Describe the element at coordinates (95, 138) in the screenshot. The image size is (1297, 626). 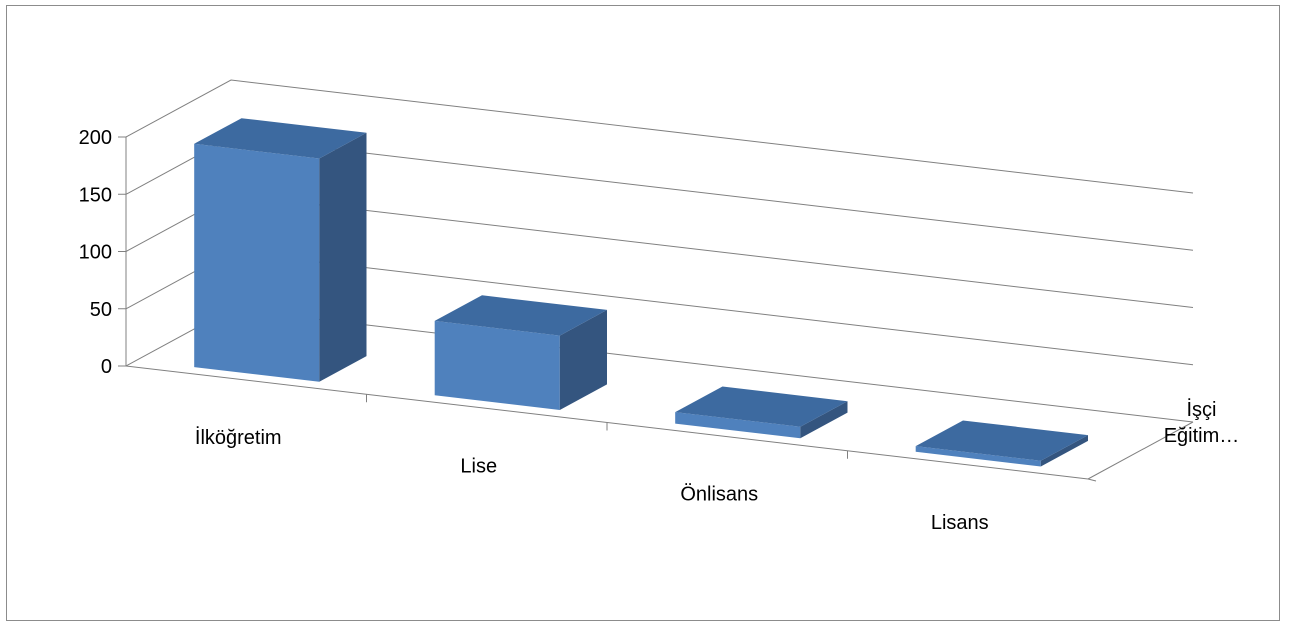
I see `y-tick-label: 200` at that location.